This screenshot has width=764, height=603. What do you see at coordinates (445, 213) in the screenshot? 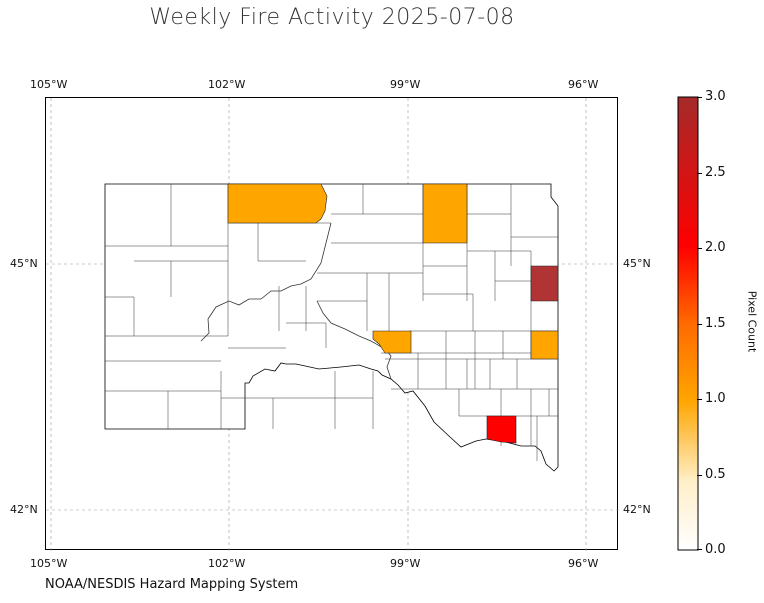
I see `county-orange-north-central` at bounding box center [445, 213].